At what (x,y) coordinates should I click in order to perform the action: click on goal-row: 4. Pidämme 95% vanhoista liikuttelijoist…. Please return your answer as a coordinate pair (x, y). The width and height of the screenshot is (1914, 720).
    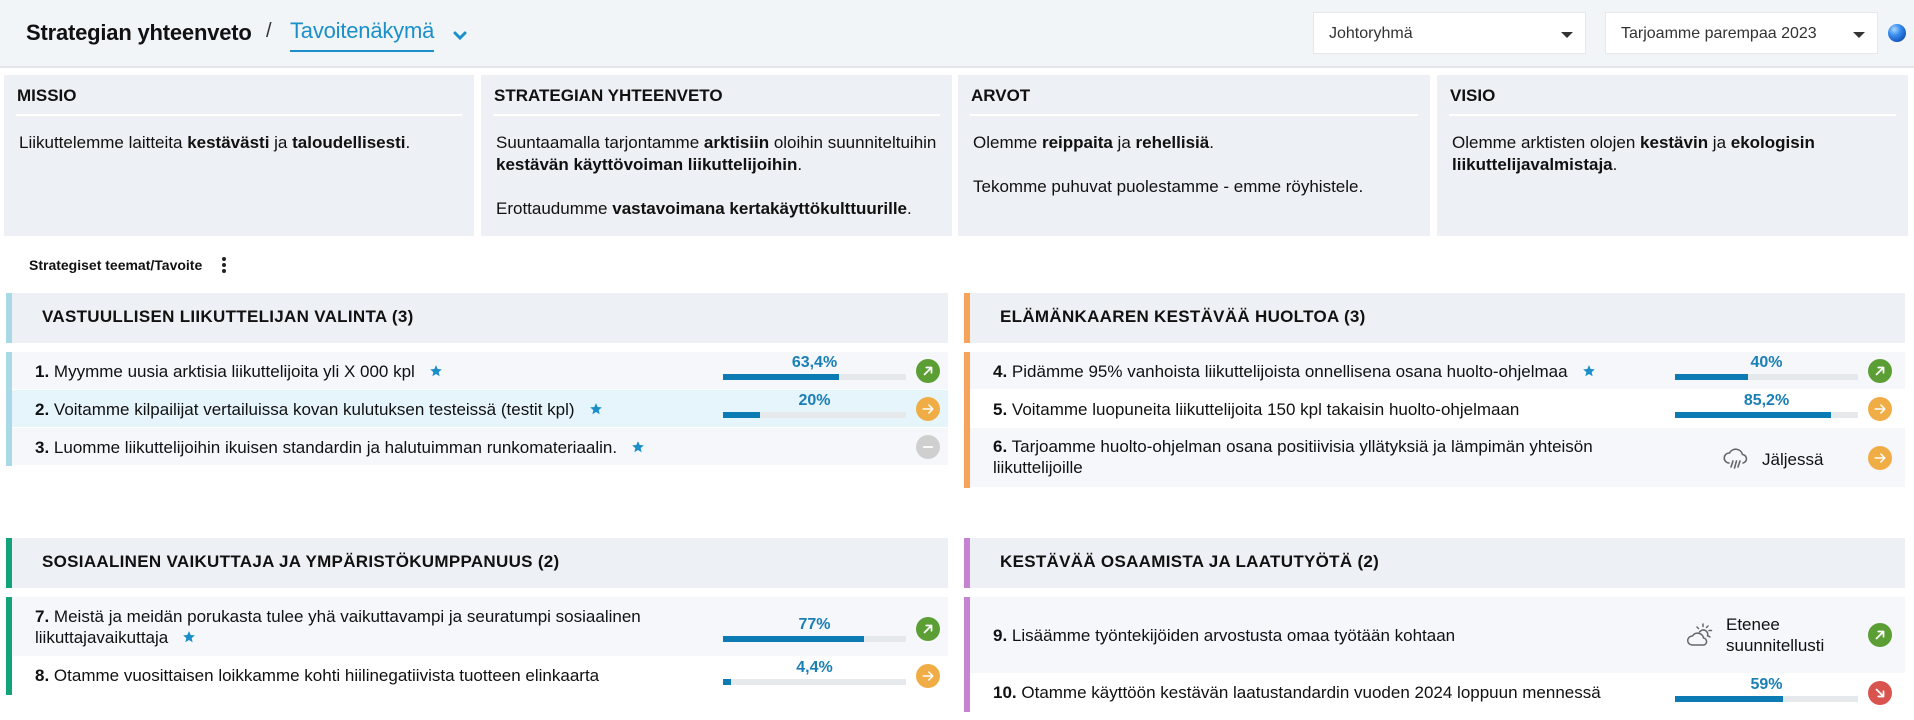
    Looking at the image, I should click on (1437, 371).